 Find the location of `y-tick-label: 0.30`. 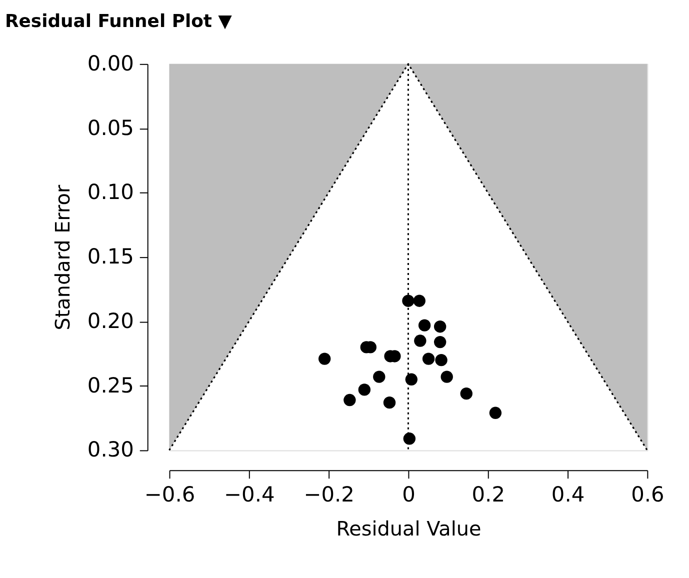

y-tick-label: 0.30 is located at coordinates (110, 450).